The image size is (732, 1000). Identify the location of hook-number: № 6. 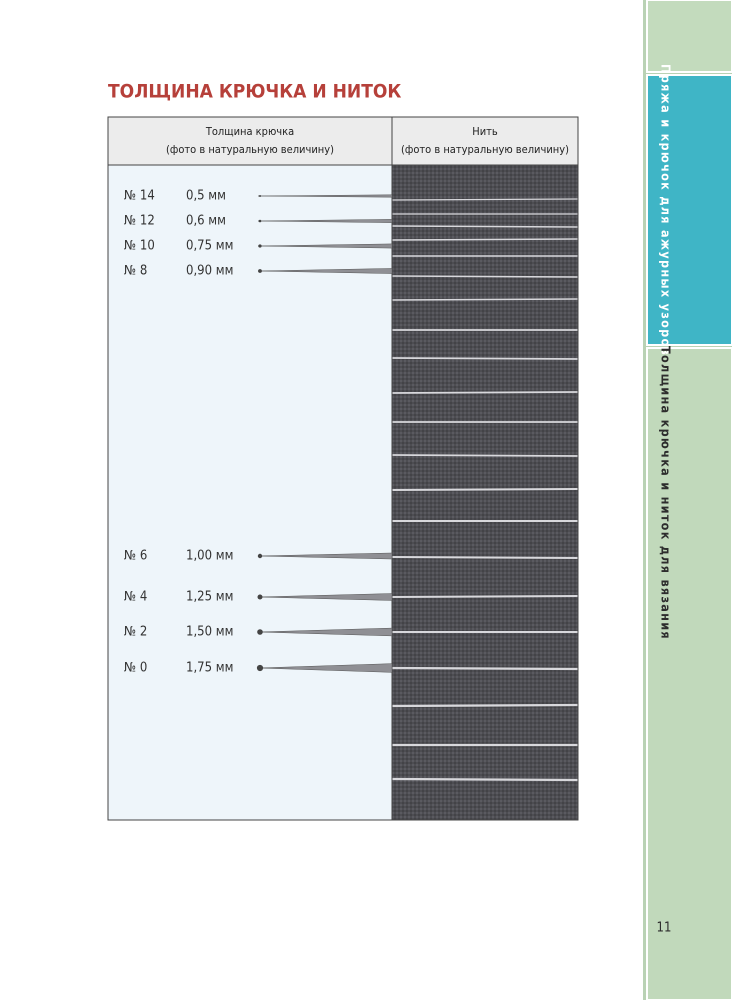
(135, 556).